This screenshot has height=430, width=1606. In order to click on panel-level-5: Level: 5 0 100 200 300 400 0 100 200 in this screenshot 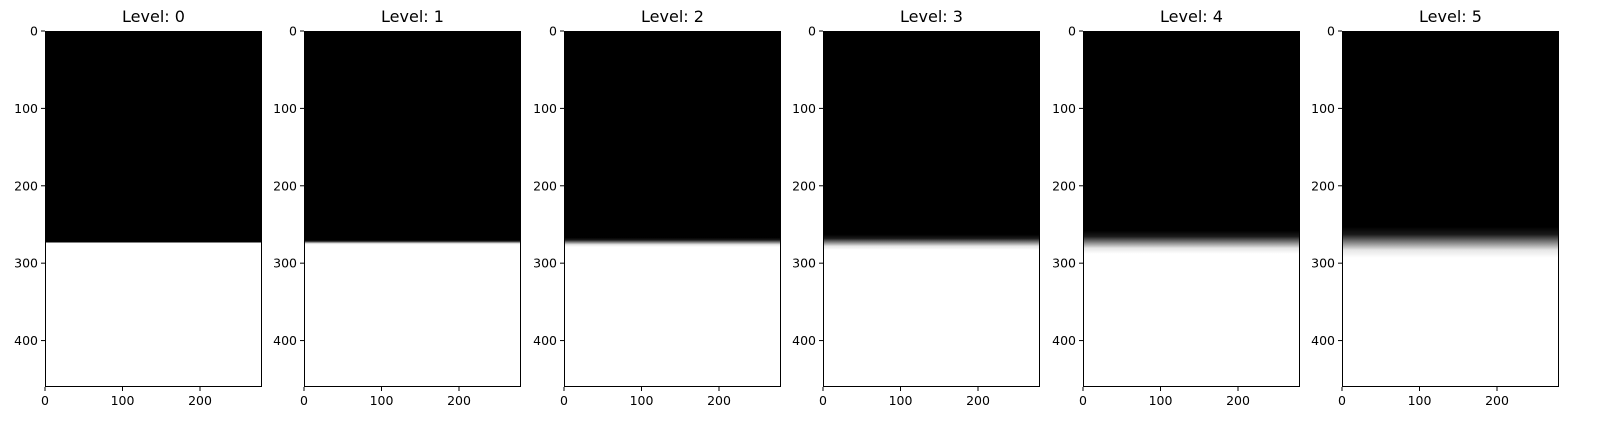, I will do `click(1435, 207)`.